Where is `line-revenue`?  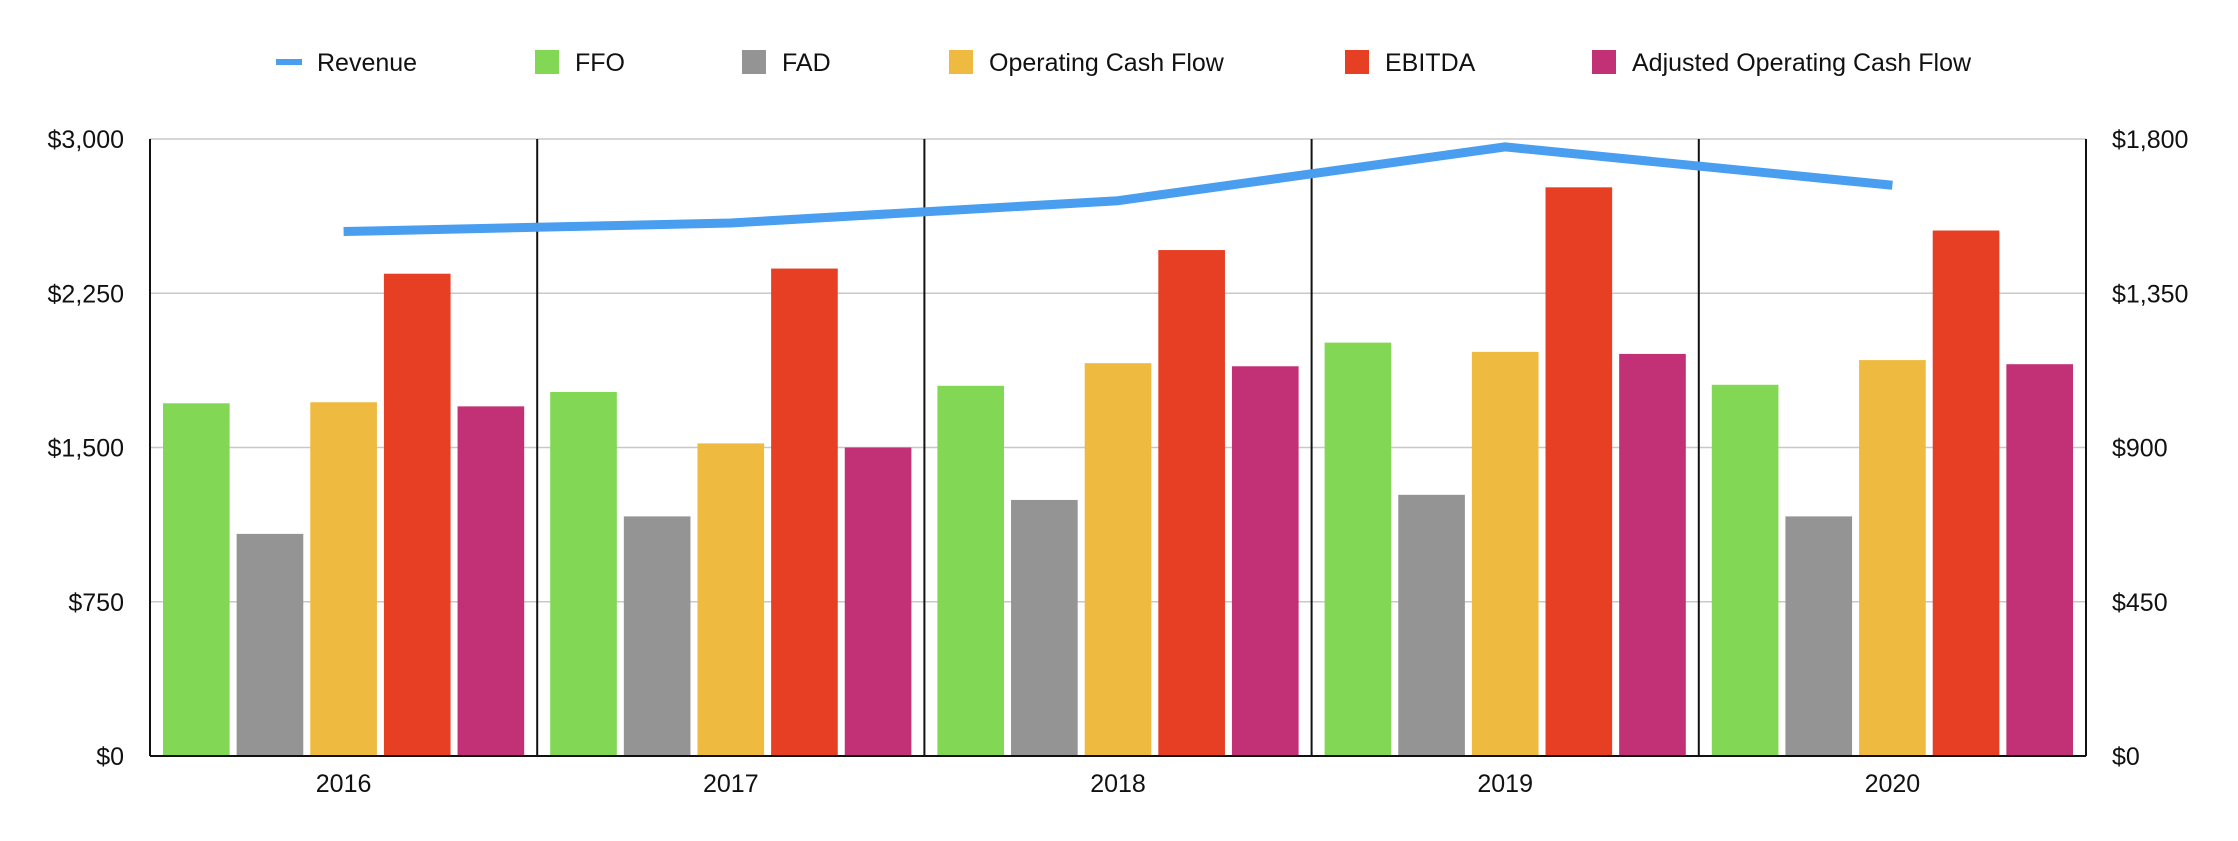
line-revenue is located at coordinates (1118, 189).